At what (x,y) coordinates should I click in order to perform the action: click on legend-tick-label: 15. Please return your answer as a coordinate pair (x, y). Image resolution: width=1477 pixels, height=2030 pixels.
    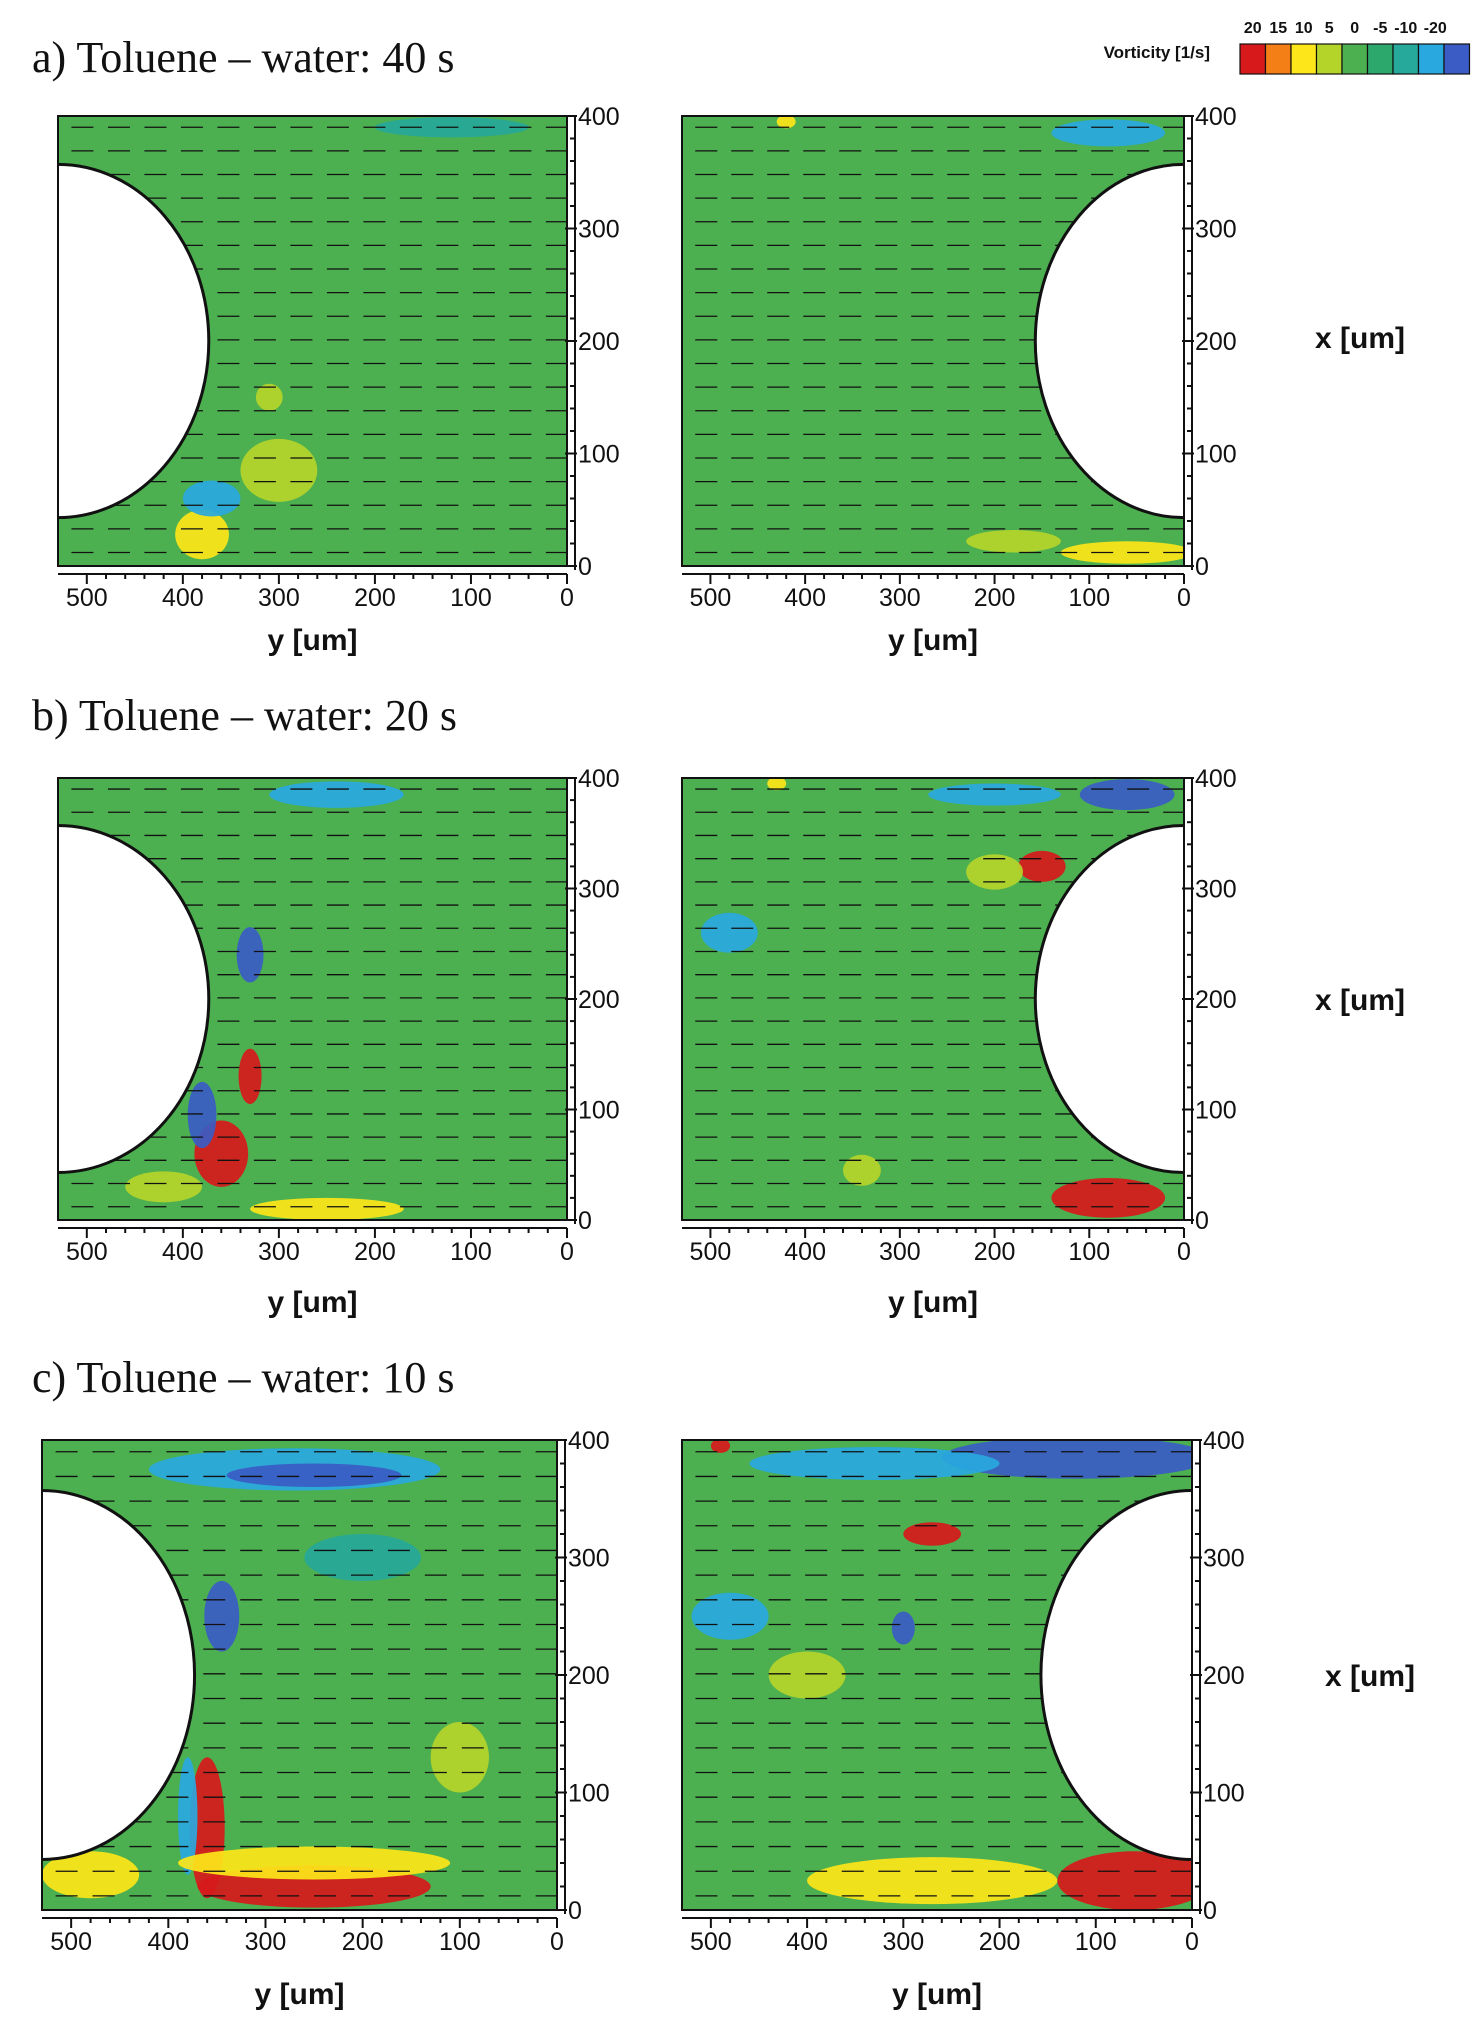
    Looking at the image, I should click on (1278, 28).